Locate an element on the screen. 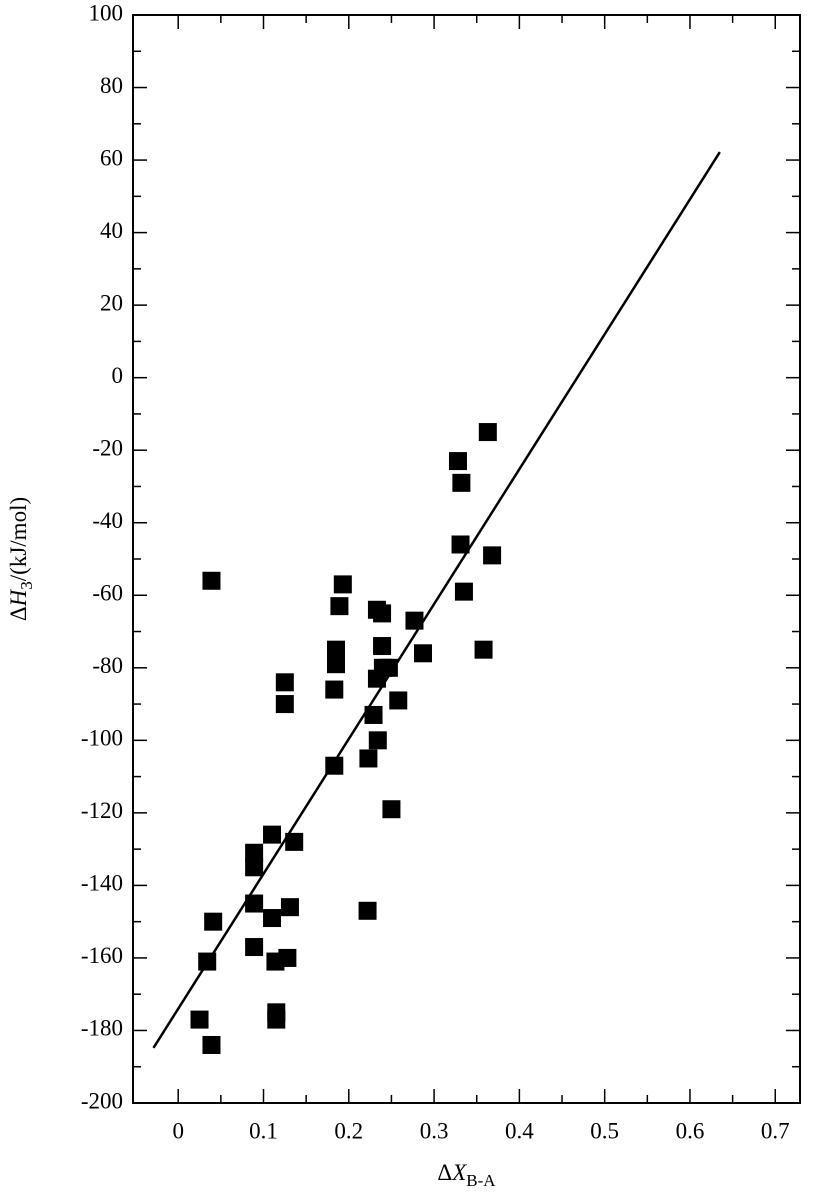 The image size is (819, 1195). x-tick-label: 0.1 is located at coordinates (263, 1130).